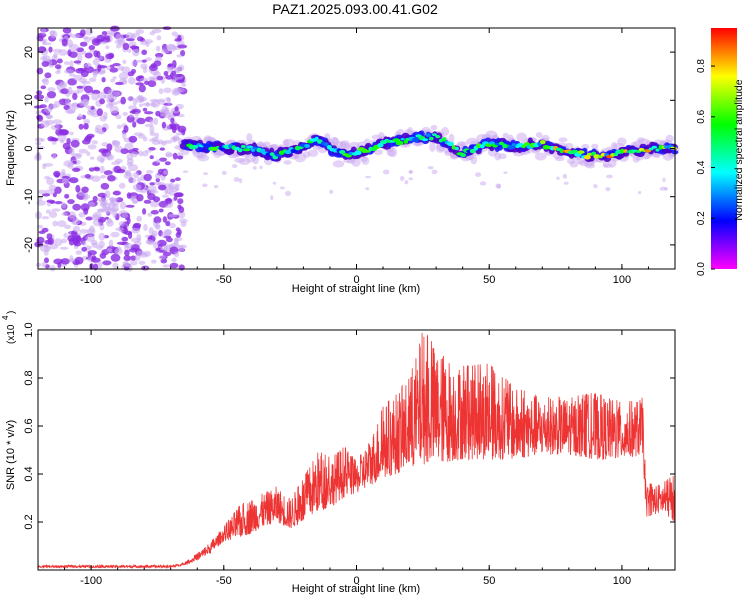  What do you see at coordinates (701, 116) in the screenshot?
I see `colorbar-tick-label: 0.6` at bounding box center [701, 116].